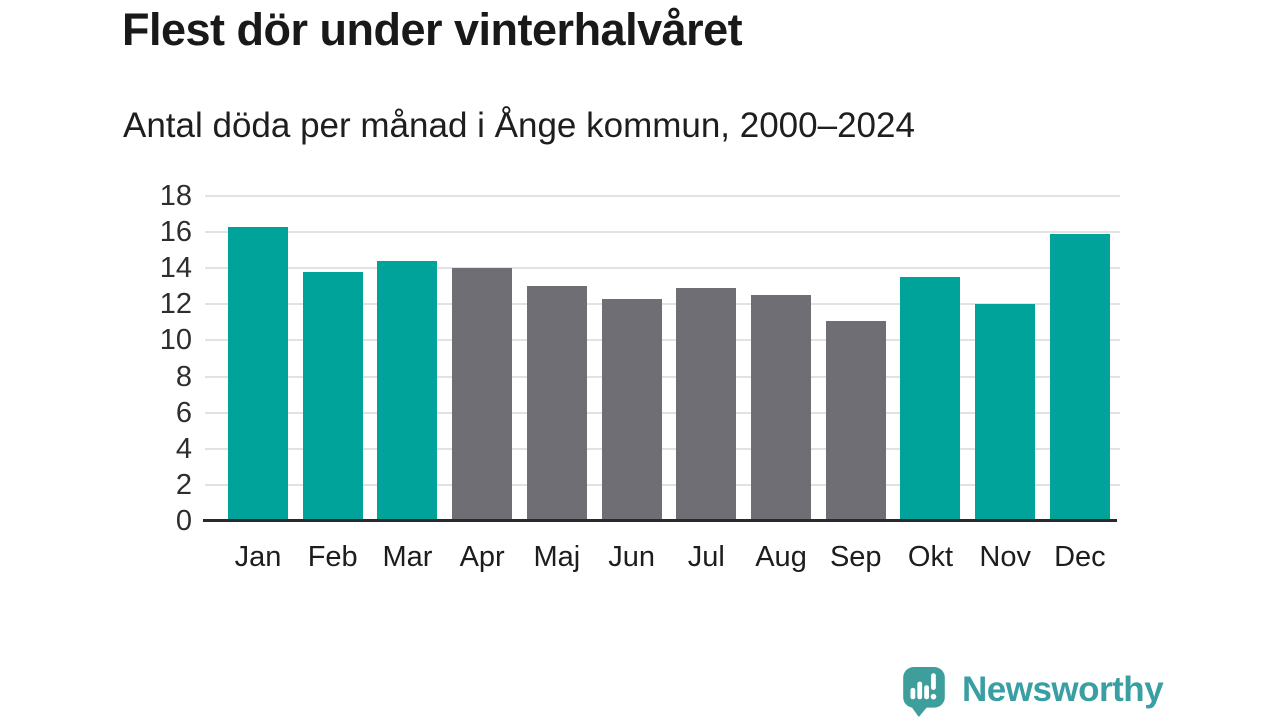 This screenshot has width=1280, height=720. What do you see at coordinates (183, 521) in the screenshot?
I see `y-tick-label-0: 0` at bounding box center [183, 521].